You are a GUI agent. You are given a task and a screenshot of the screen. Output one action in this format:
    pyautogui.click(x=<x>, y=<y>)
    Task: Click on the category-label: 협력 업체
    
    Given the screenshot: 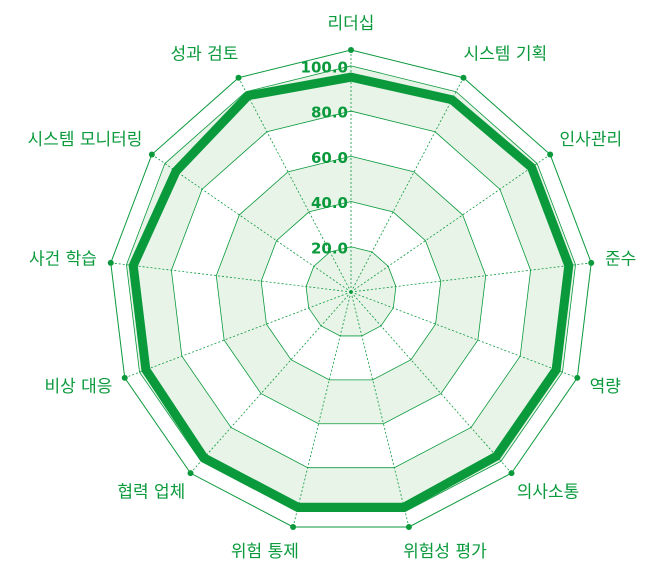 What is the action you would take?
    pyautogui.click(x=151, y=493)
    